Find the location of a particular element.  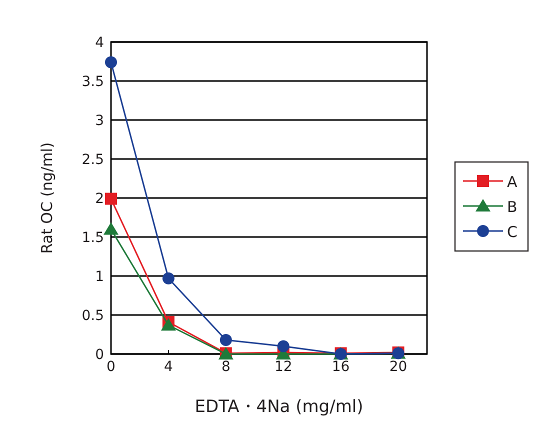

y-tick-label: 2.5 is located at coordinates (93, 160).